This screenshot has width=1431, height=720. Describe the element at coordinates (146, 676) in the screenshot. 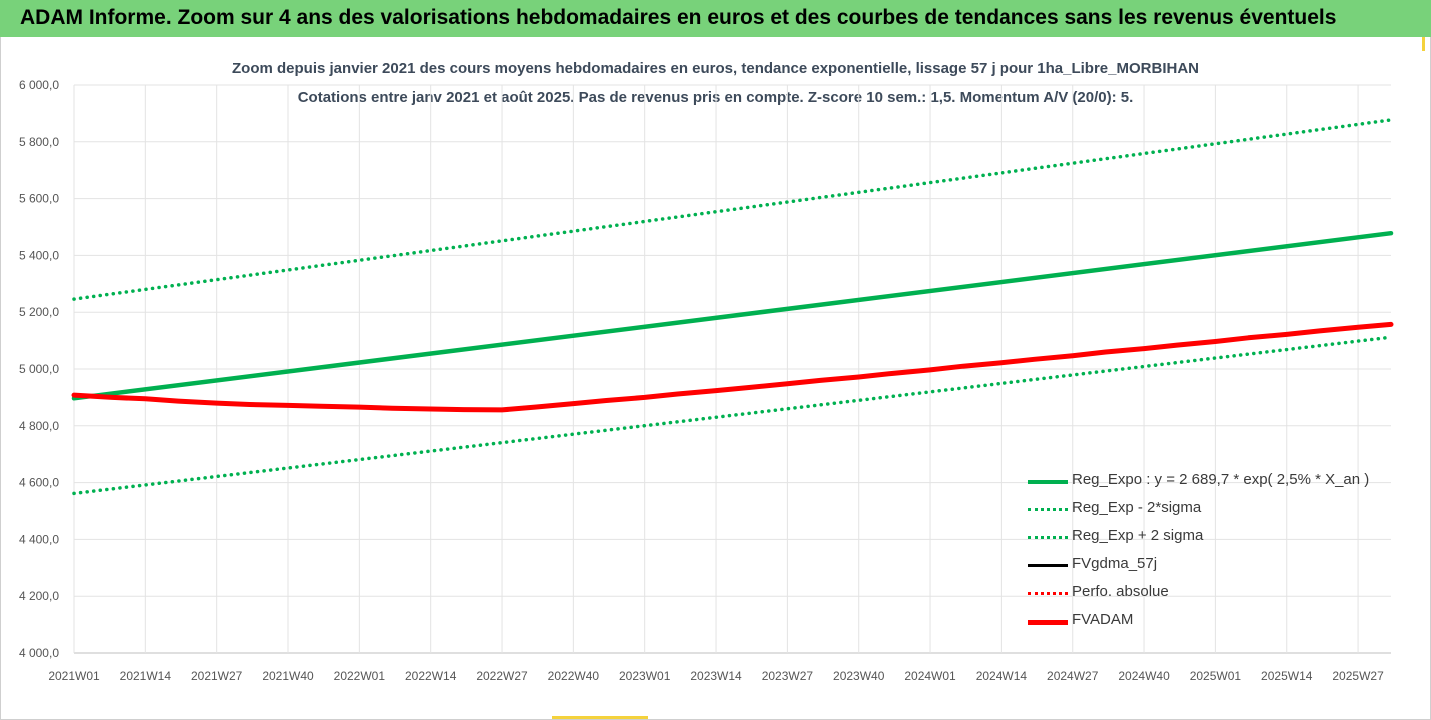

I see `x-tick-label: 2021W14` at that location.